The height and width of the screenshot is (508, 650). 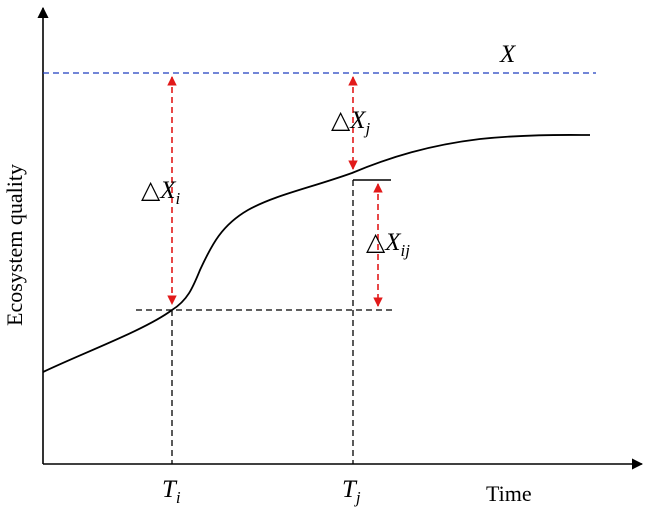 What do you see at coordinates (388, 244) in the screenshot?
I see `delta-xij-label: △Xij` at bounding box center [388, 244].